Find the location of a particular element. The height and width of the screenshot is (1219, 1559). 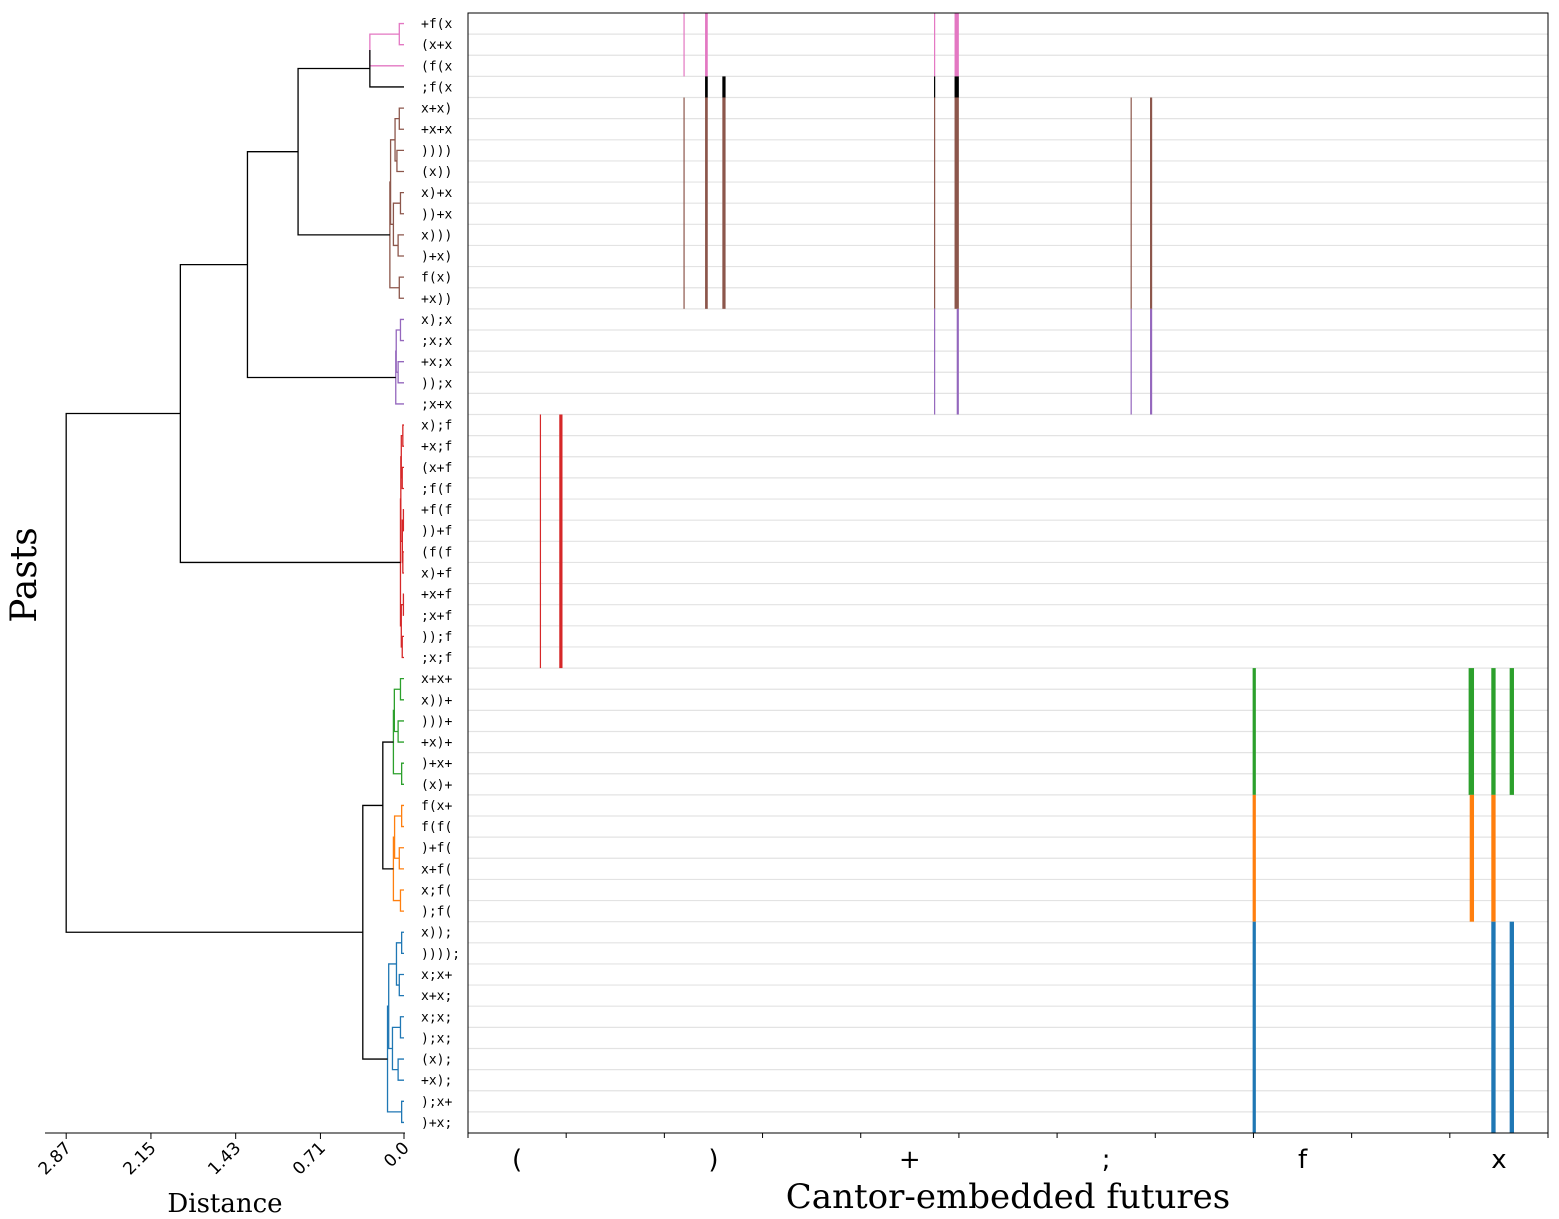

raster-tick-label: x is located at coordinates (1498, 1160).